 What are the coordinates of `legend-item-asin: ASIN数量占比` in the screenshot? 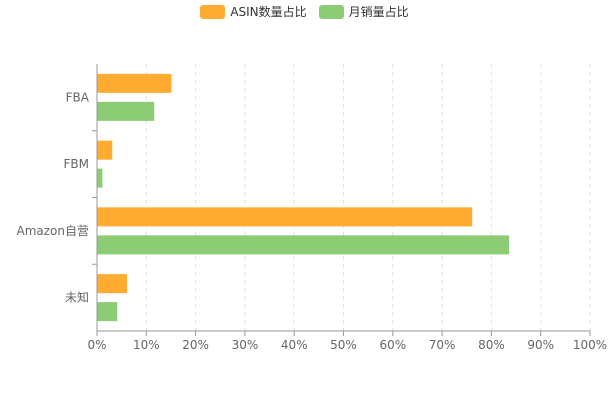 It's located at (253, 11).